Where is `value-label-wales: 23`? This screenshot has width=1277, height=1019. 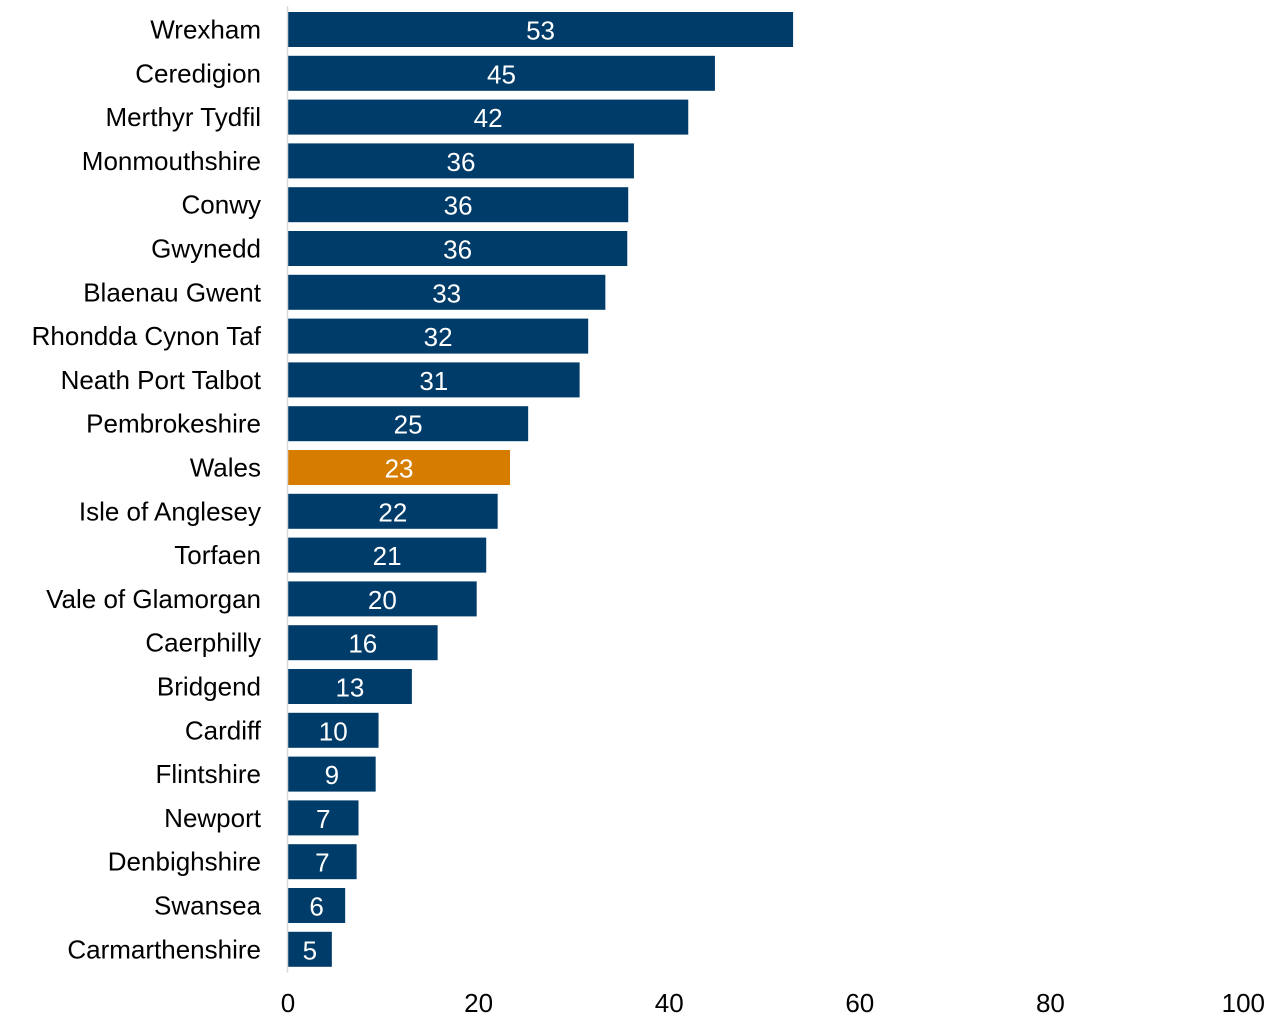
value-label-wales: 23 is located at coordinates (399, 469).